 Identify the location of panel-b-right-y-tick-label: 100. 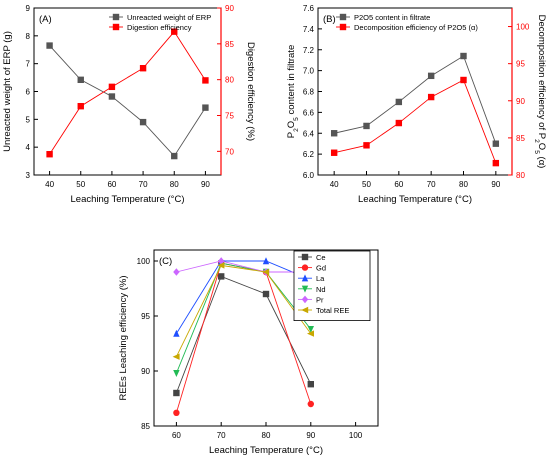
(523, 27).